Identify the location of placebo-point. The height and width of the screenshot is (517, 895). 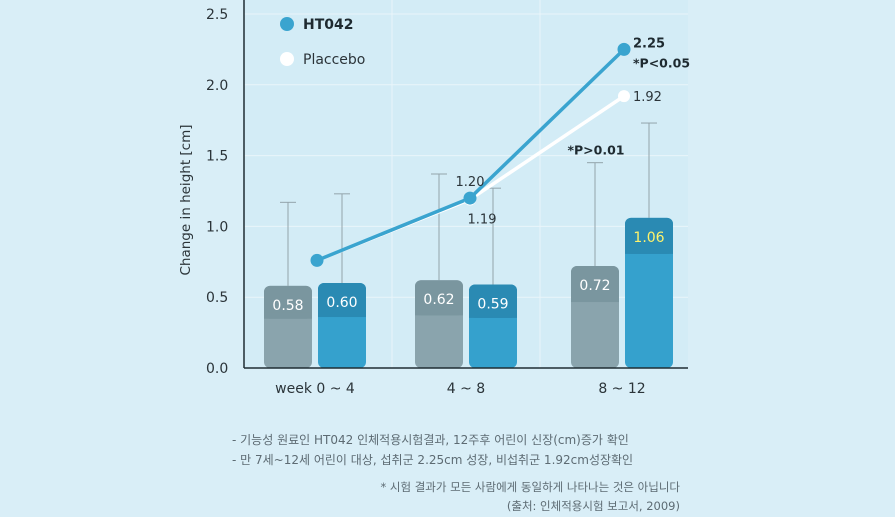
(624, 96).